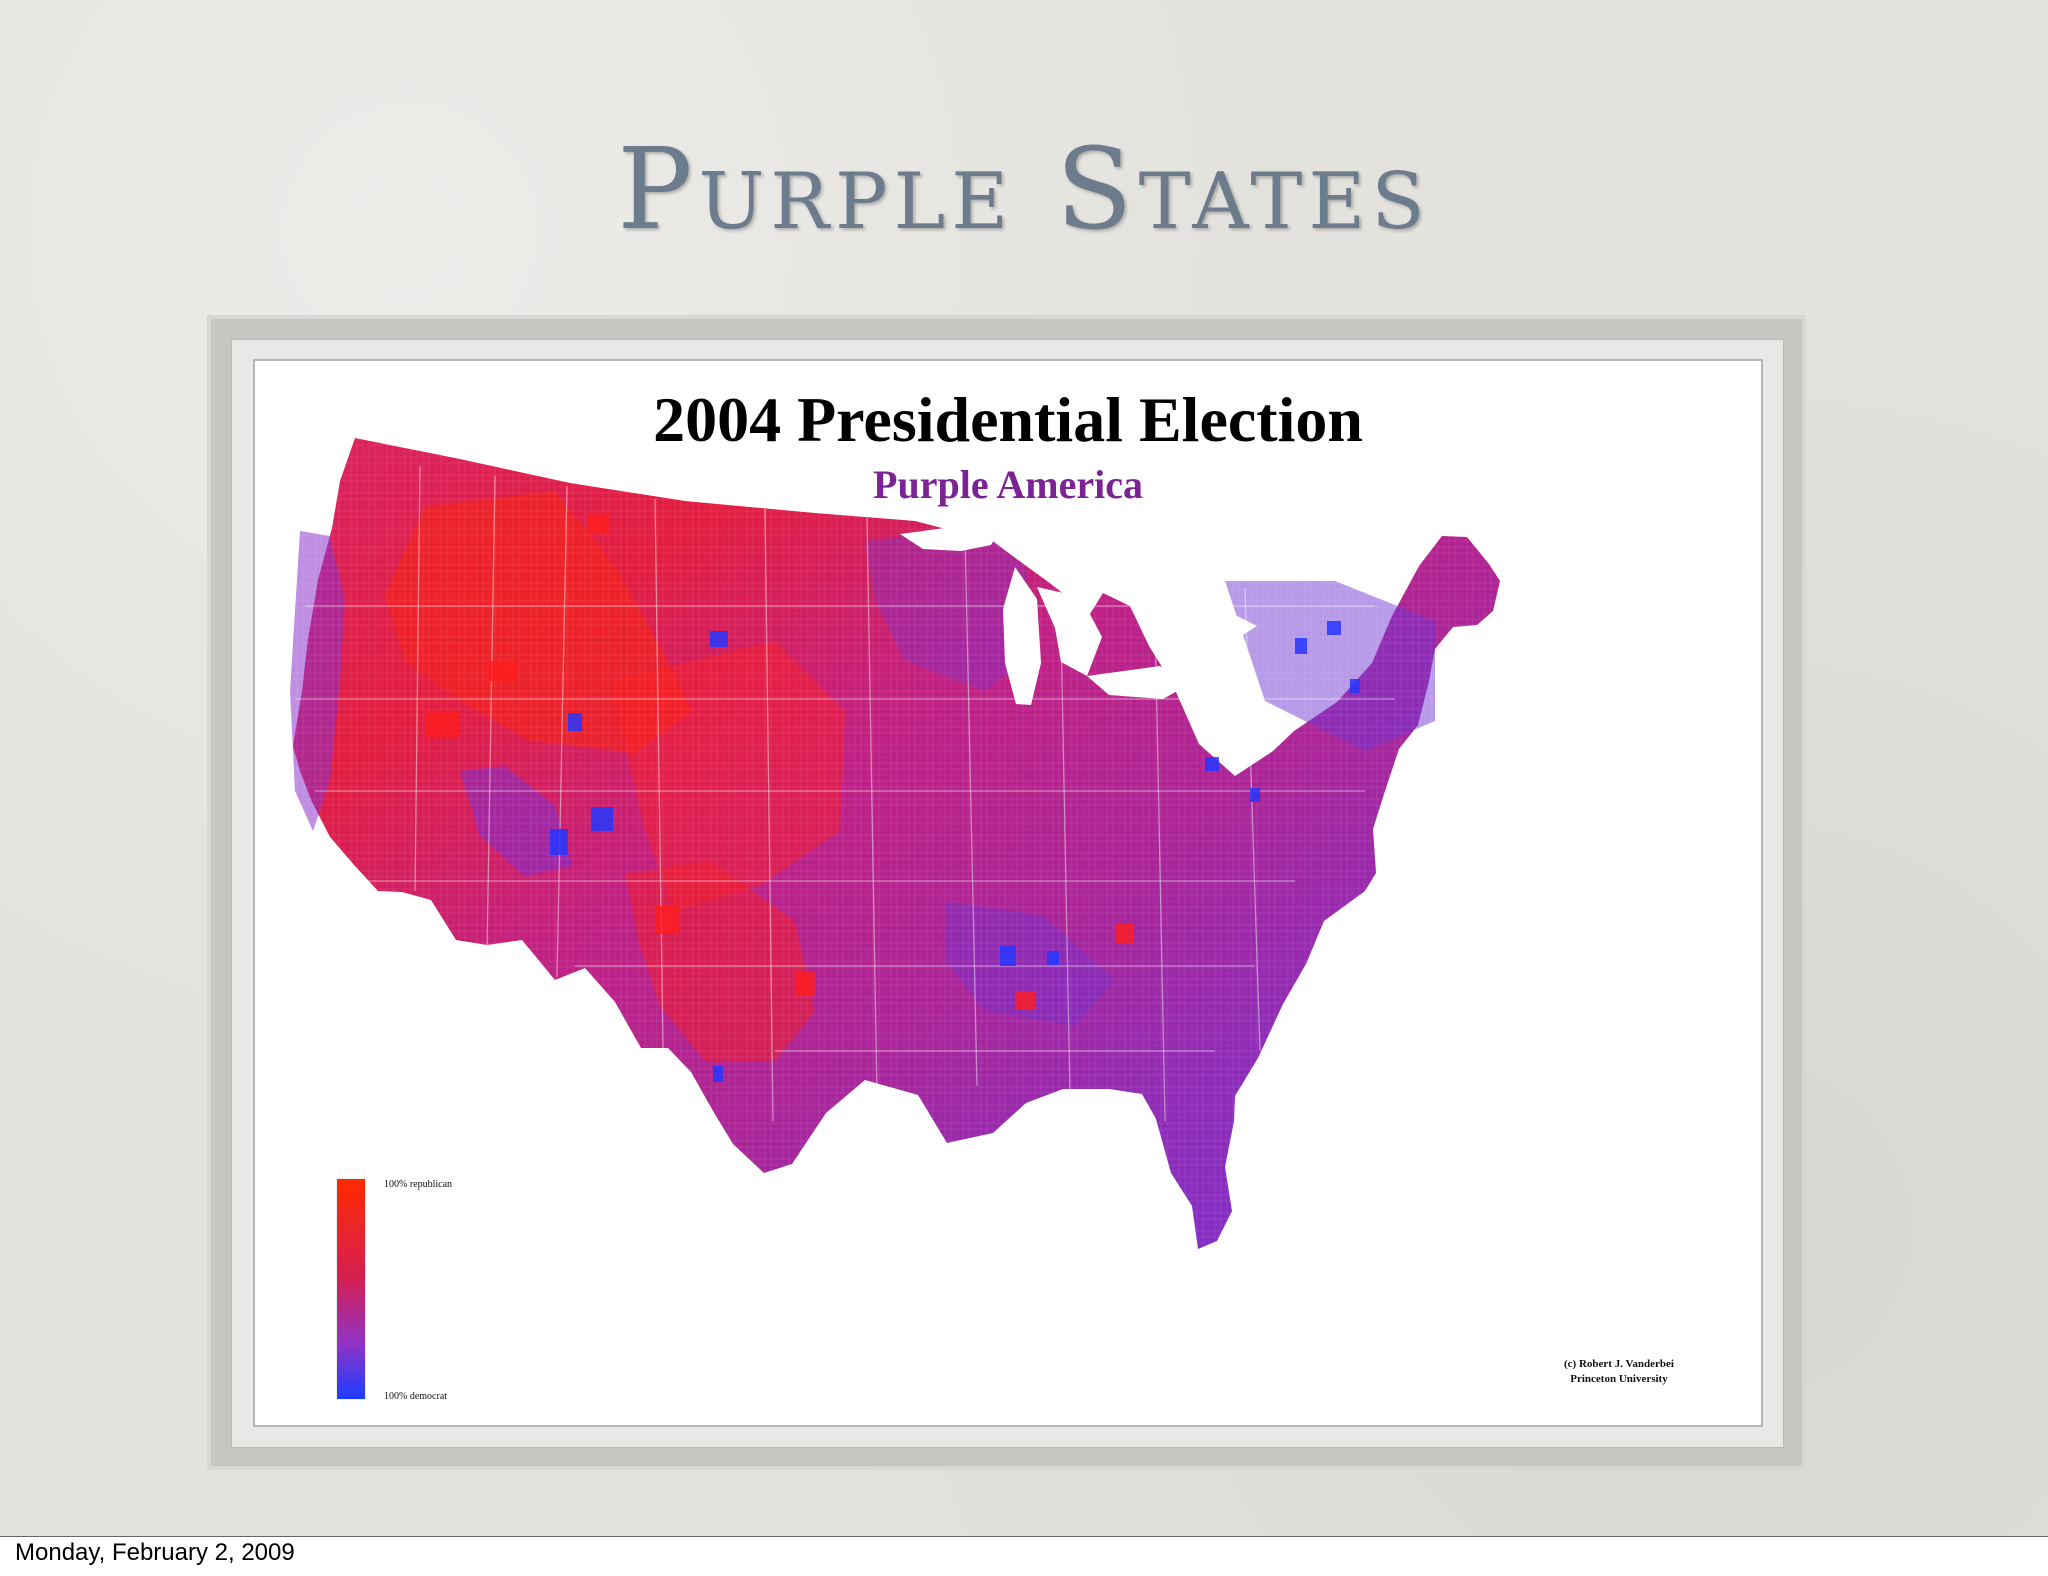 The image size is (2048, 1576). Describe the element at coordinates (779, 761) in the screenshot. I see `red-county-specks` at that location.